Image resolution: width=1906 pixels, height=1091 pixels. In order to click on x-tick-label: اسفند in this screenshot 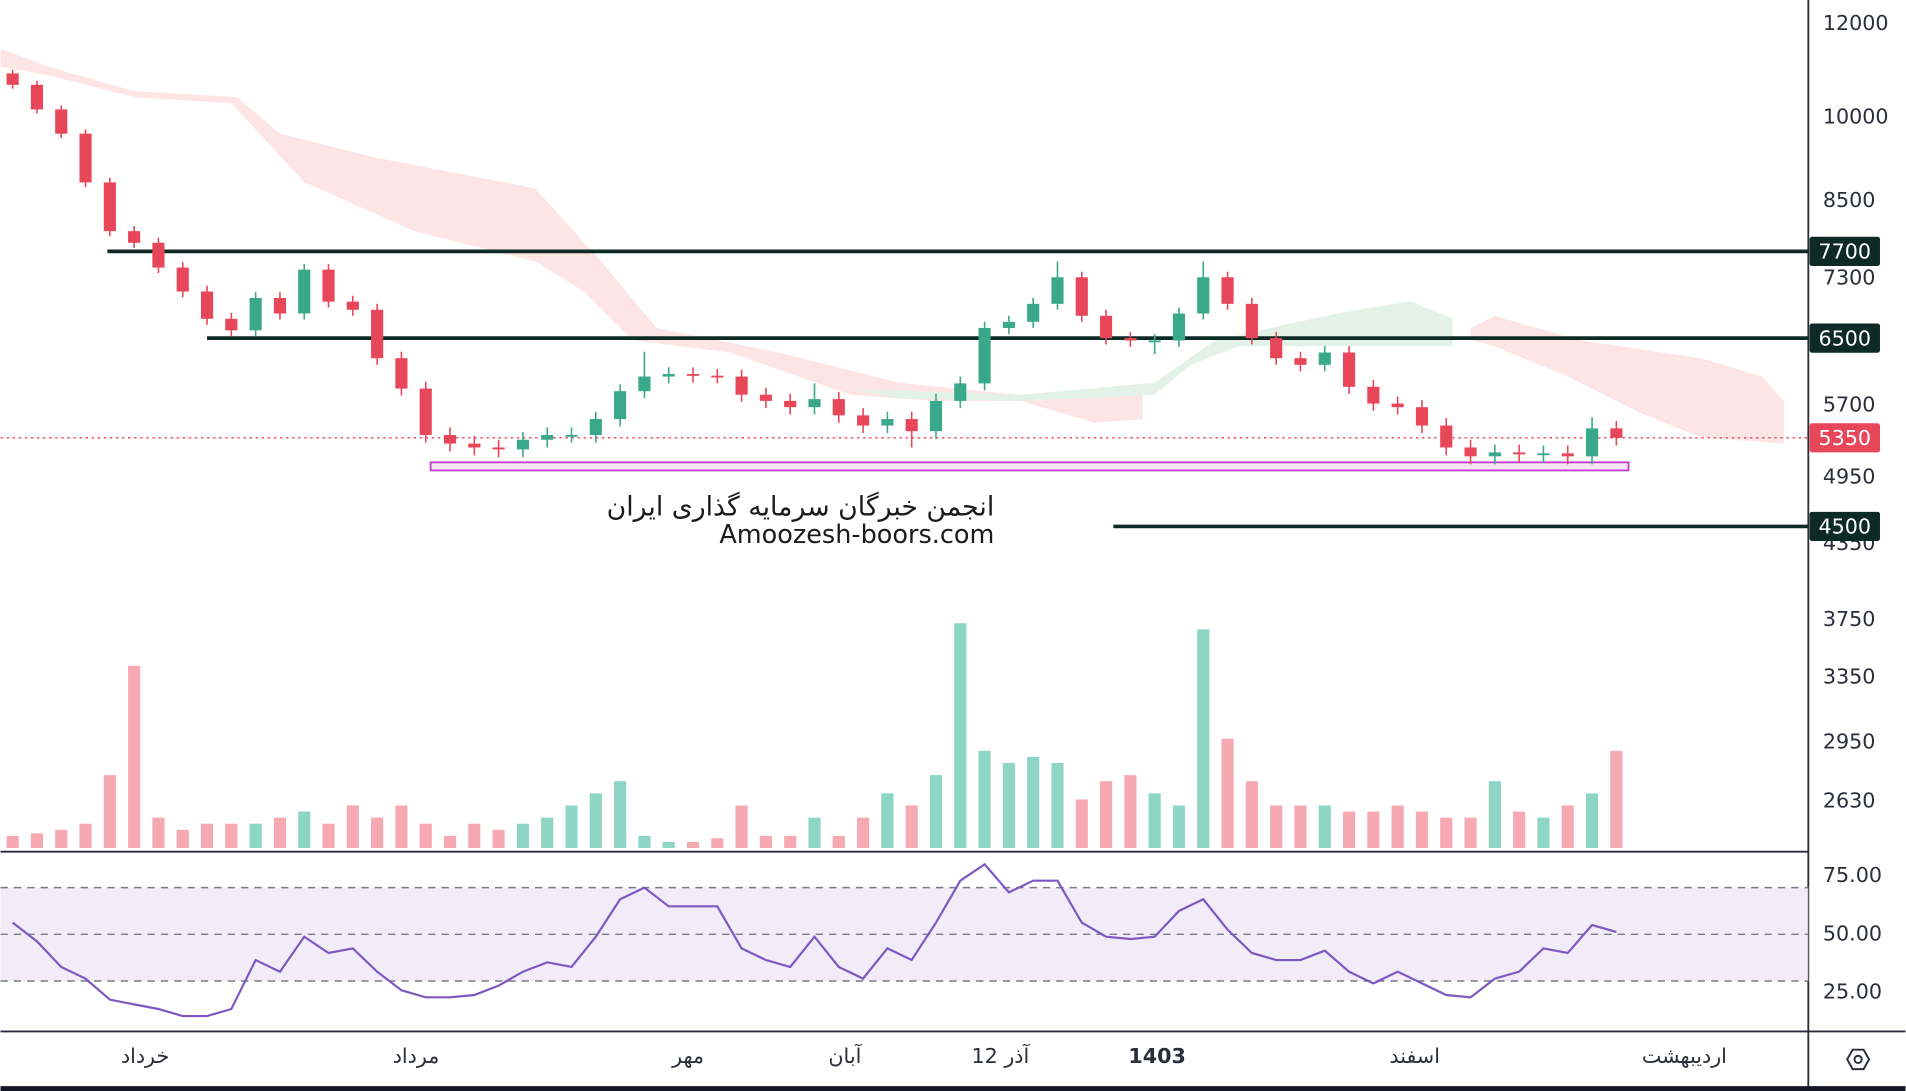, I will do `click(1414, 1056)`.